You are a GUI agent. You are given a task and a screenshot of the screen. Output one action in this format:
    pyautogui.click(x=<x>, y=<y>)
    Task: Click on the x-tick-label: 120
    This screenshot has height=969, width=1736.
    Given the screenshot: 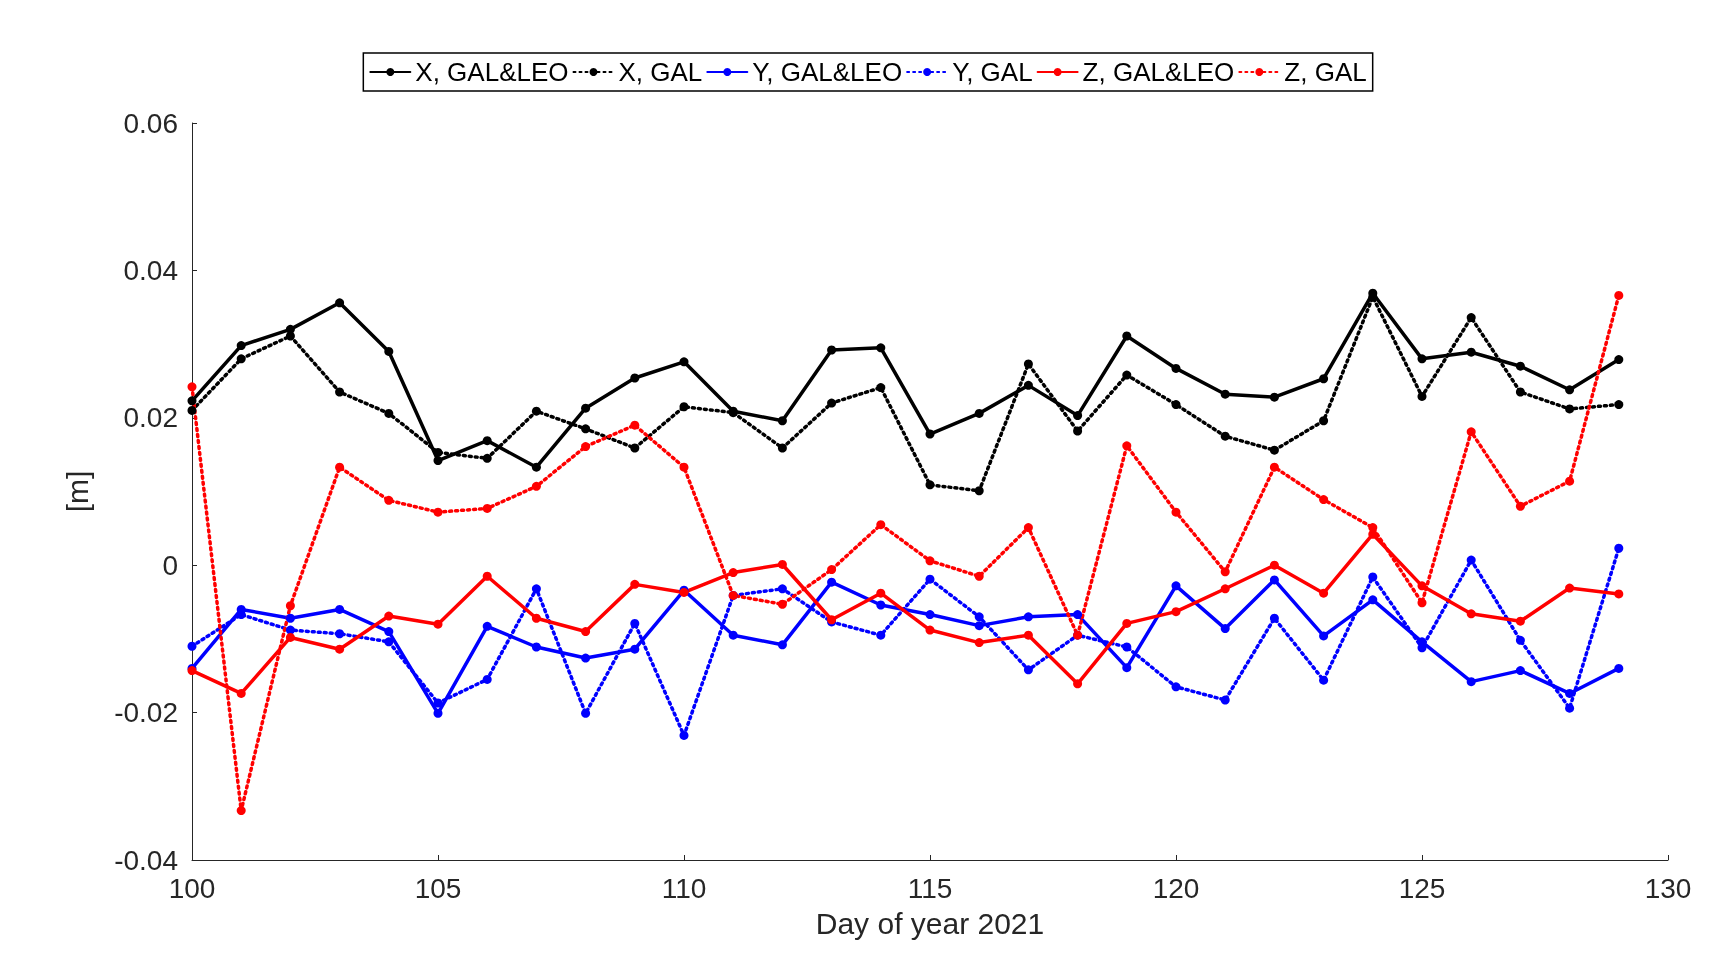 What is the action you would take?
    pyautogui.click(x=1176, y=888)
    